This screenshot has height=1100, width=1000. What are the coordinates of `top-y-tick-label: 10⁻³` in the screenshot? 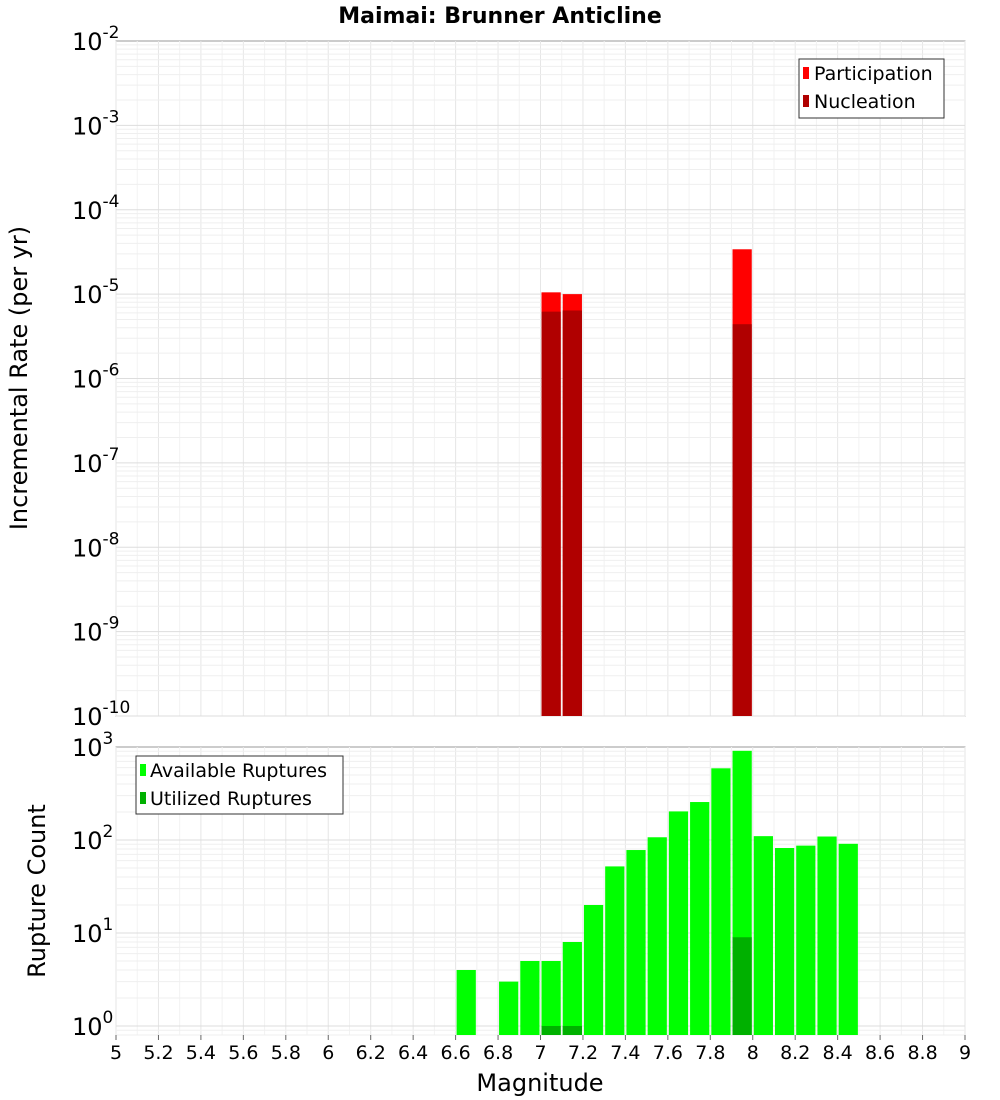 It's located at (96, 123).